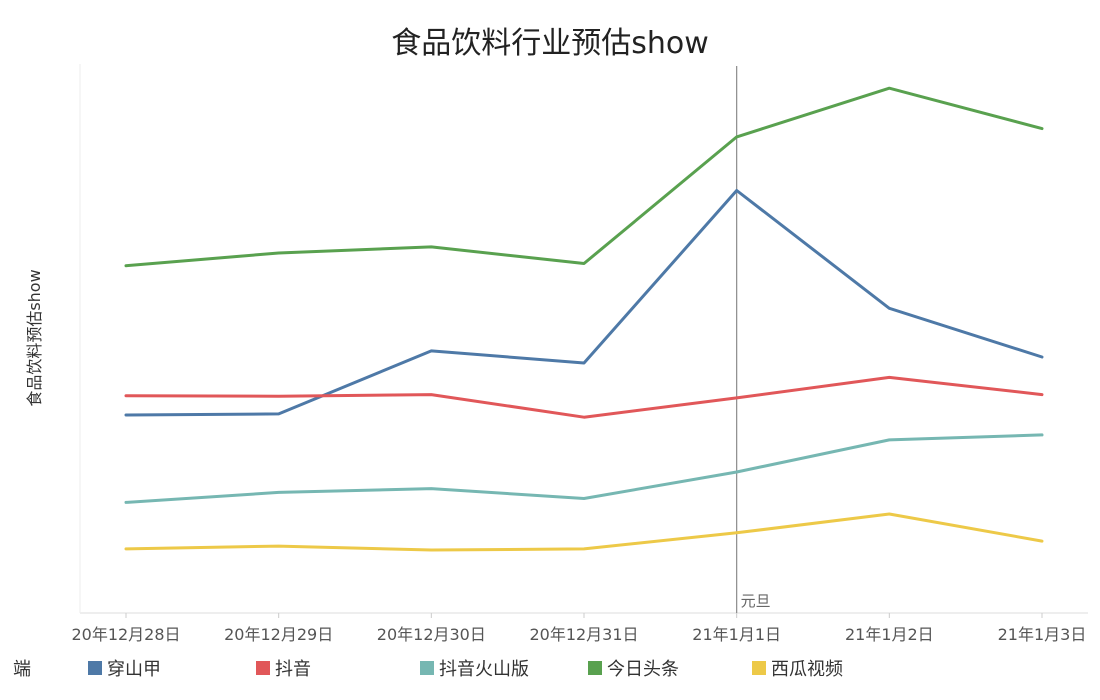 The image size is (1100, 700). I want to click on annotation-label: 元旦, so click(756, 601).